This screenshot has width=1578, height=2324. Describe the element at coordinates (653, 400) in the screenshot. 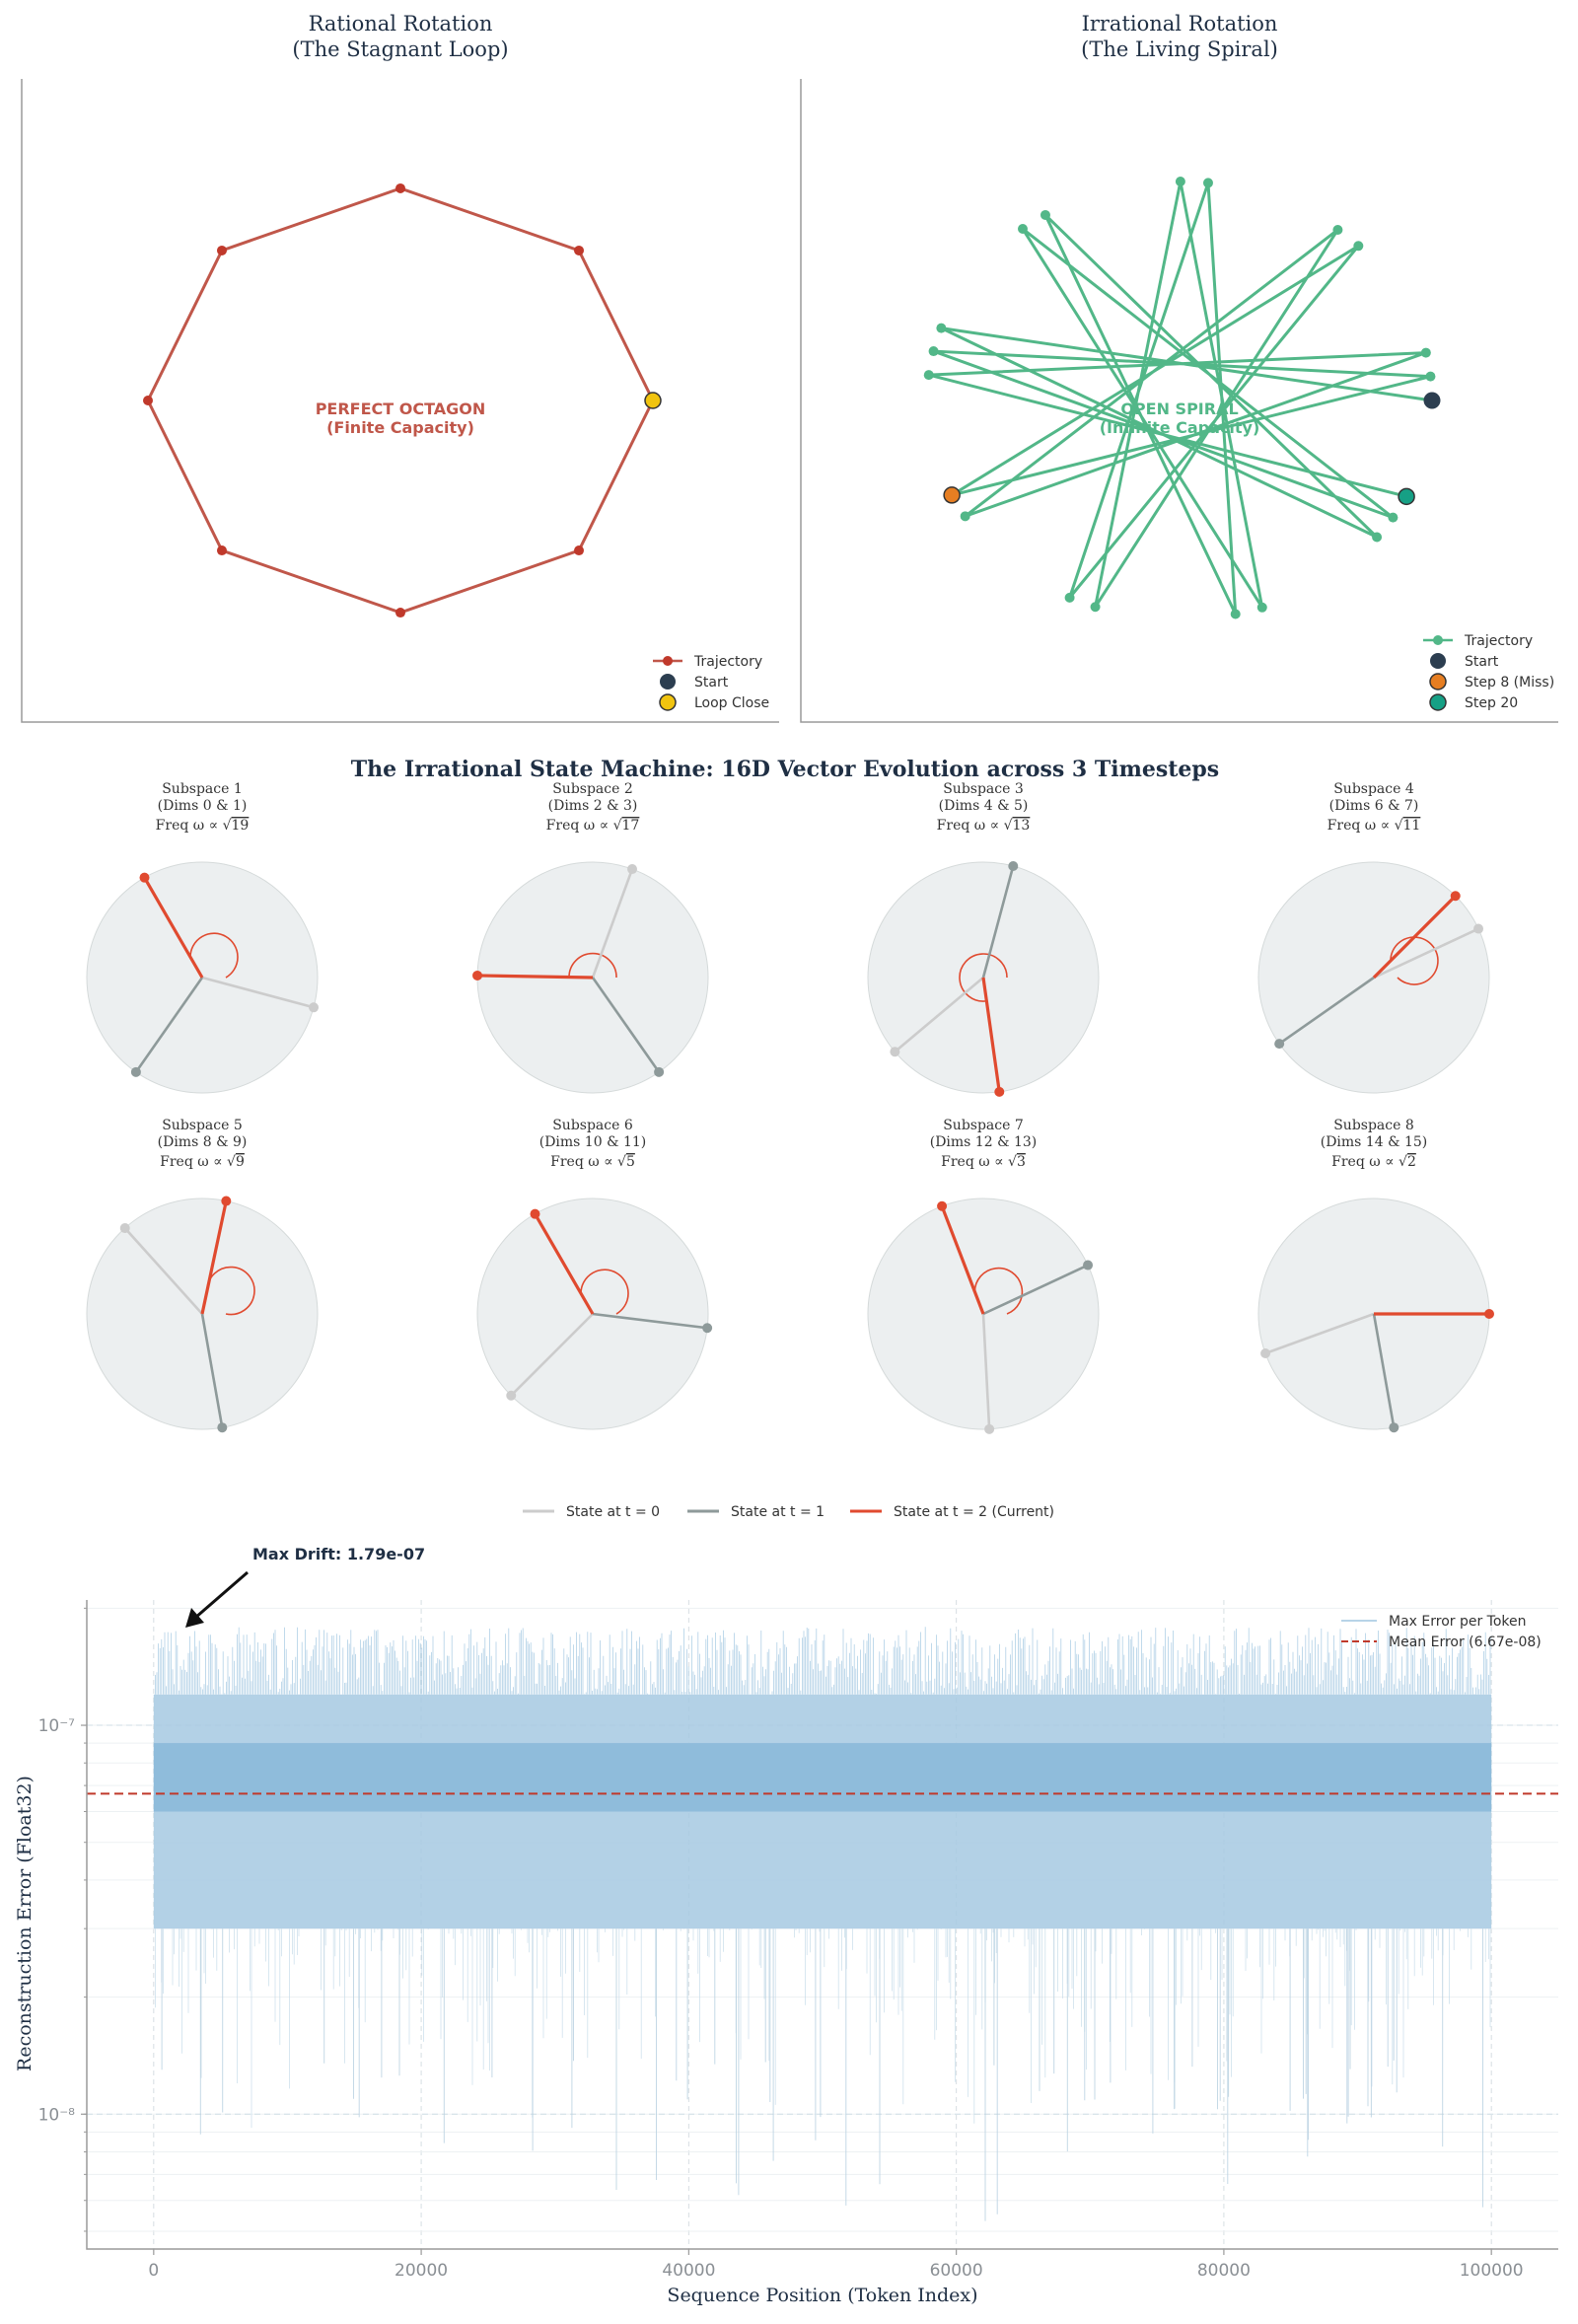

I see `rational-loop-close-marker` at that location.